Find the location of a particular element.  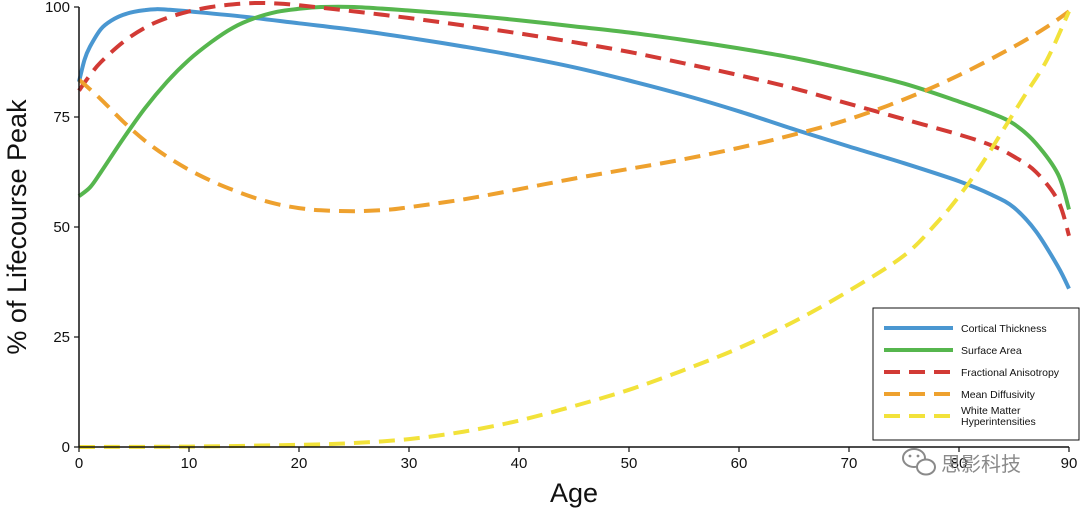

legend-label-white-matter-hyperintensities: White Matter Hyperintensities is located at coordinates (998, 416).